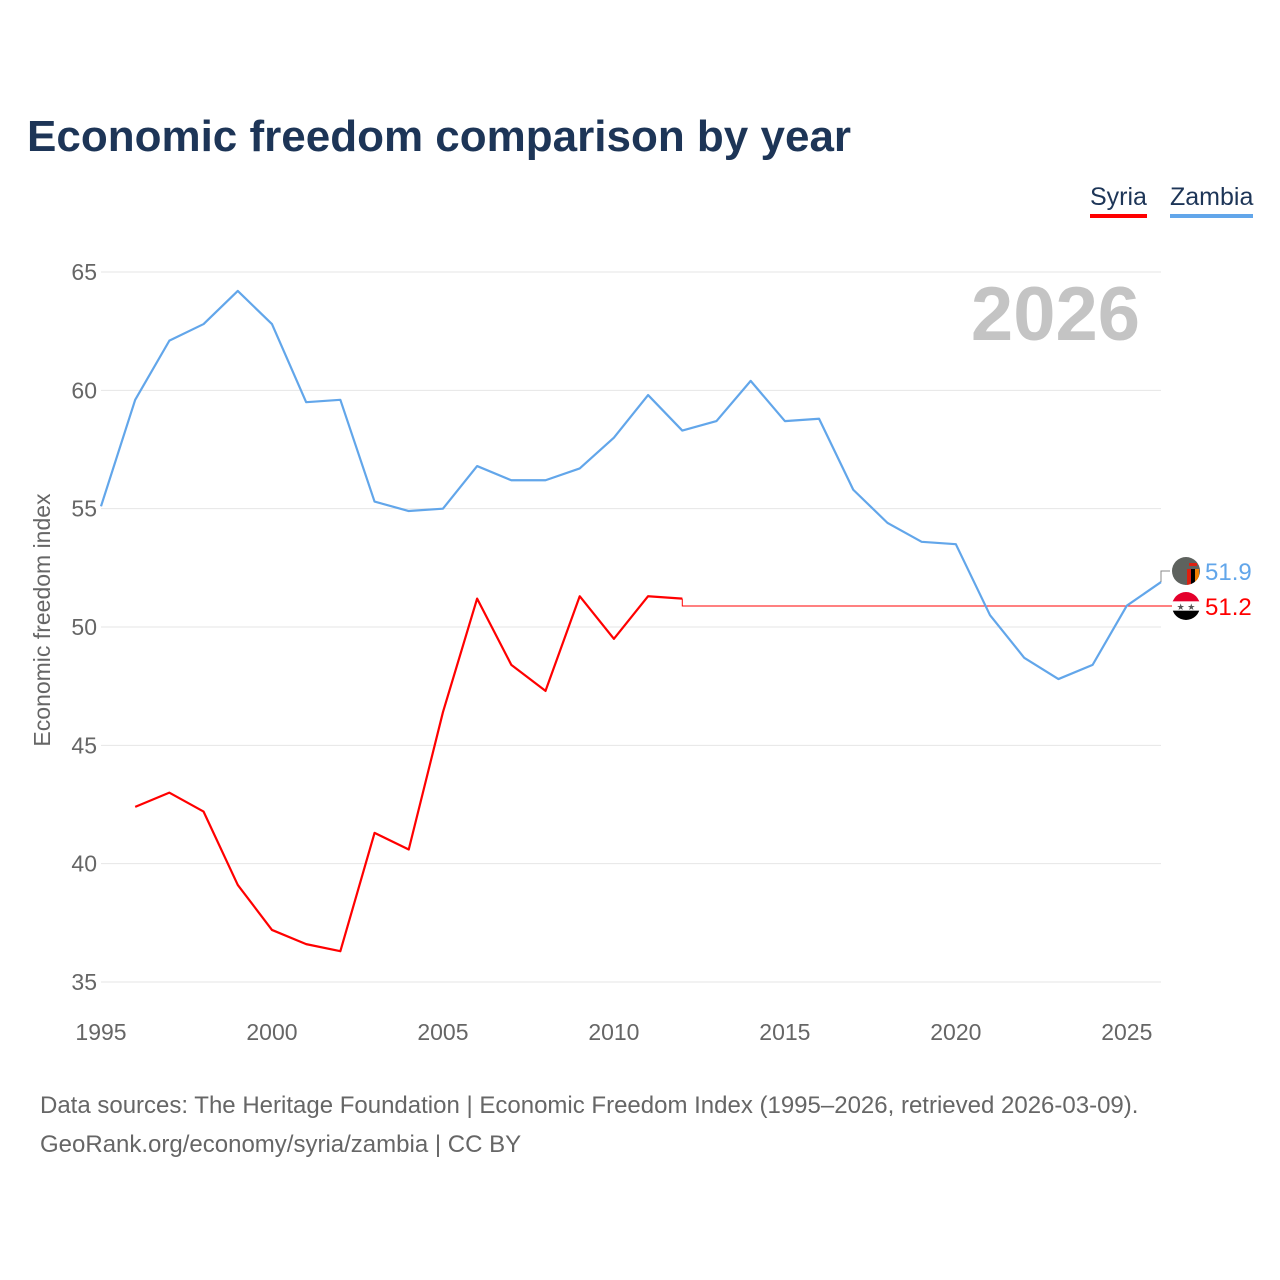  What do you see at coordinates (1055, 314) in the screenshot?
I see `year-watermark: 2026` at bounding box center [1055, 314].